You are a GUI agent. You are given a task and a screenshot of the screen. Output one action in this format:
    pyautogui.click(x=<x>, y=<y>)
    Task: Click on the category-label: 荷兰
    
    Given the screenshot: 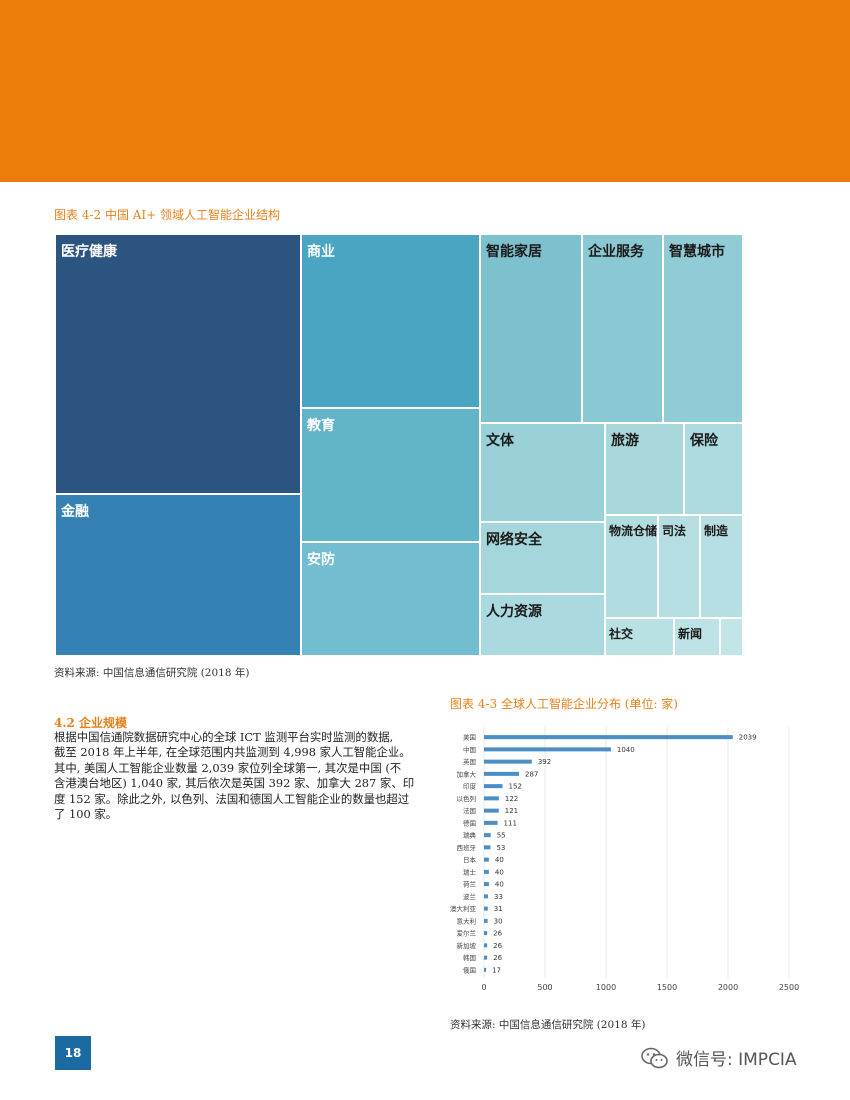 What is the action you would take?
    pyautogui.click(x=470, y=884)
    